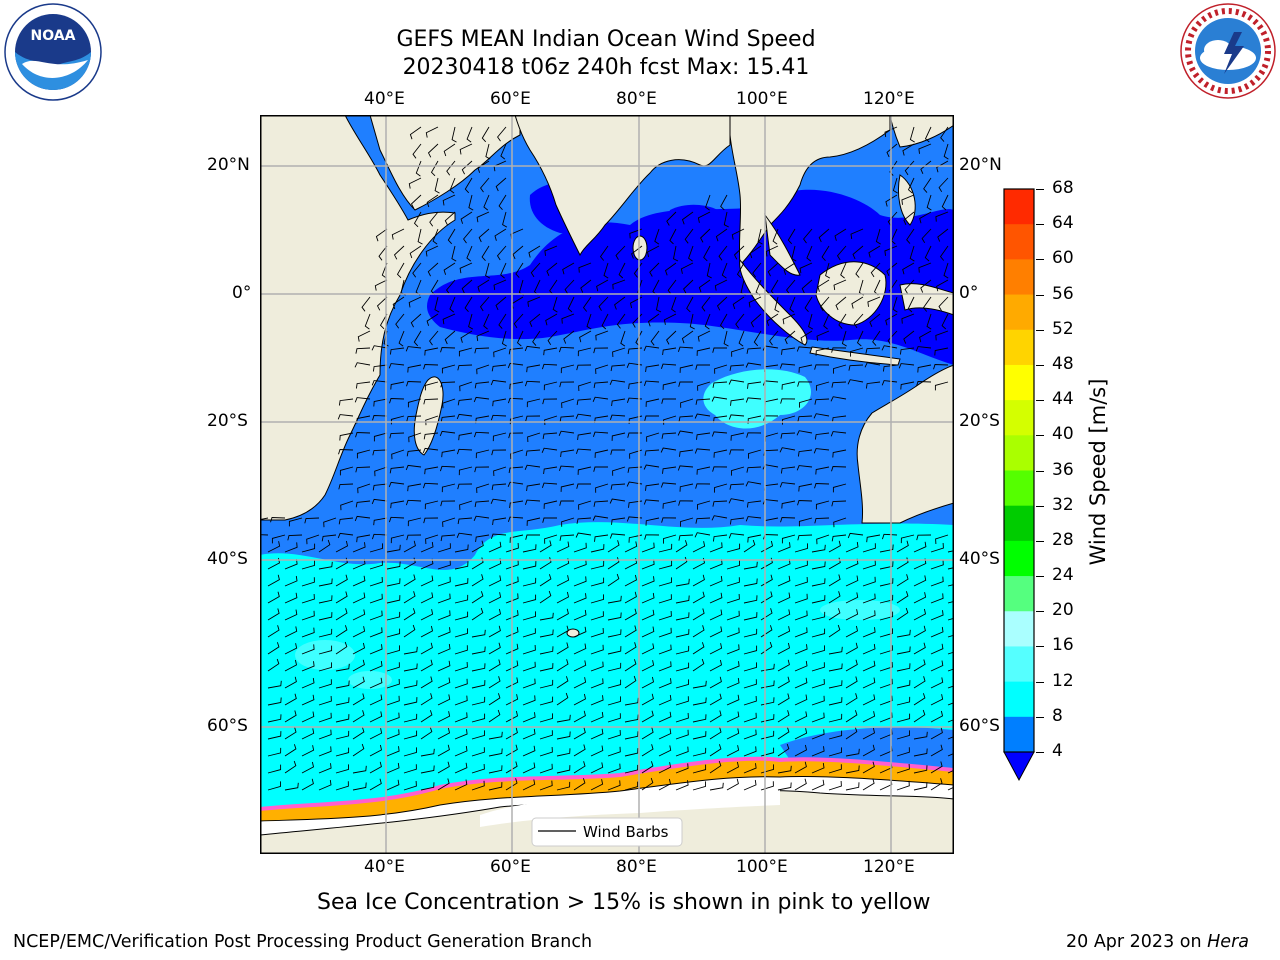  What do you see at coordinates (1019, 734) in the screenshot?
I see `colorbar-band` at bounding box center [1019, 734].